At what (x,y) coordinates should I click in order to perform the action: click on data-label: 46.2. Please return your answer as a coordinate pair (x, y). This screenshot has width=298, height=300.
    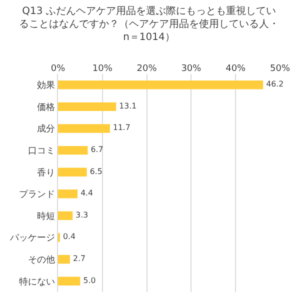
    Looking at the image, I should click on (275, 84).